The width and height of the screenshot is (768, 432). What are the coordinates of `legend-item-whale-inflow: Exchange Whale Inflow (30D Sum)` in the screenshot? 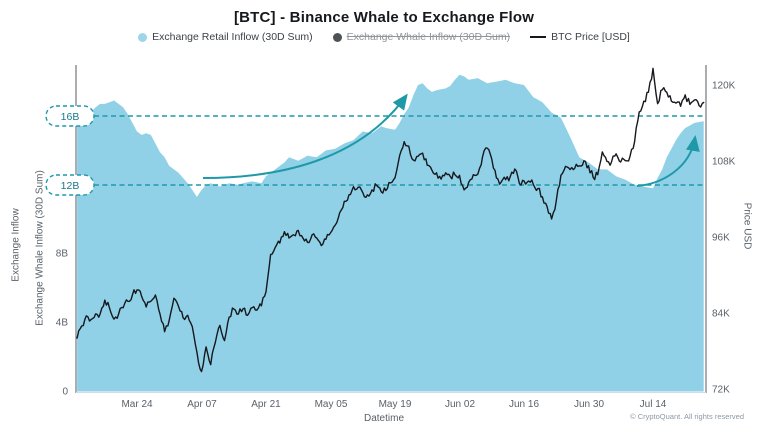 It's located at (421, 37).